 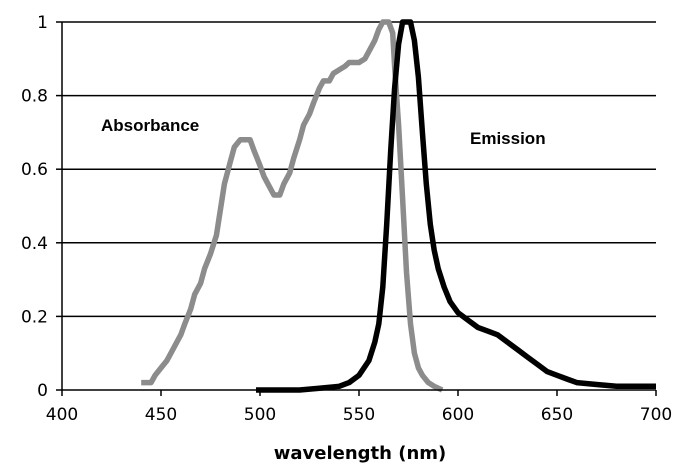 What do you see at coordinates (34, 244) in the screenshot?
I see `y-tick-label: 0.4` at bounding box center [34, 244].